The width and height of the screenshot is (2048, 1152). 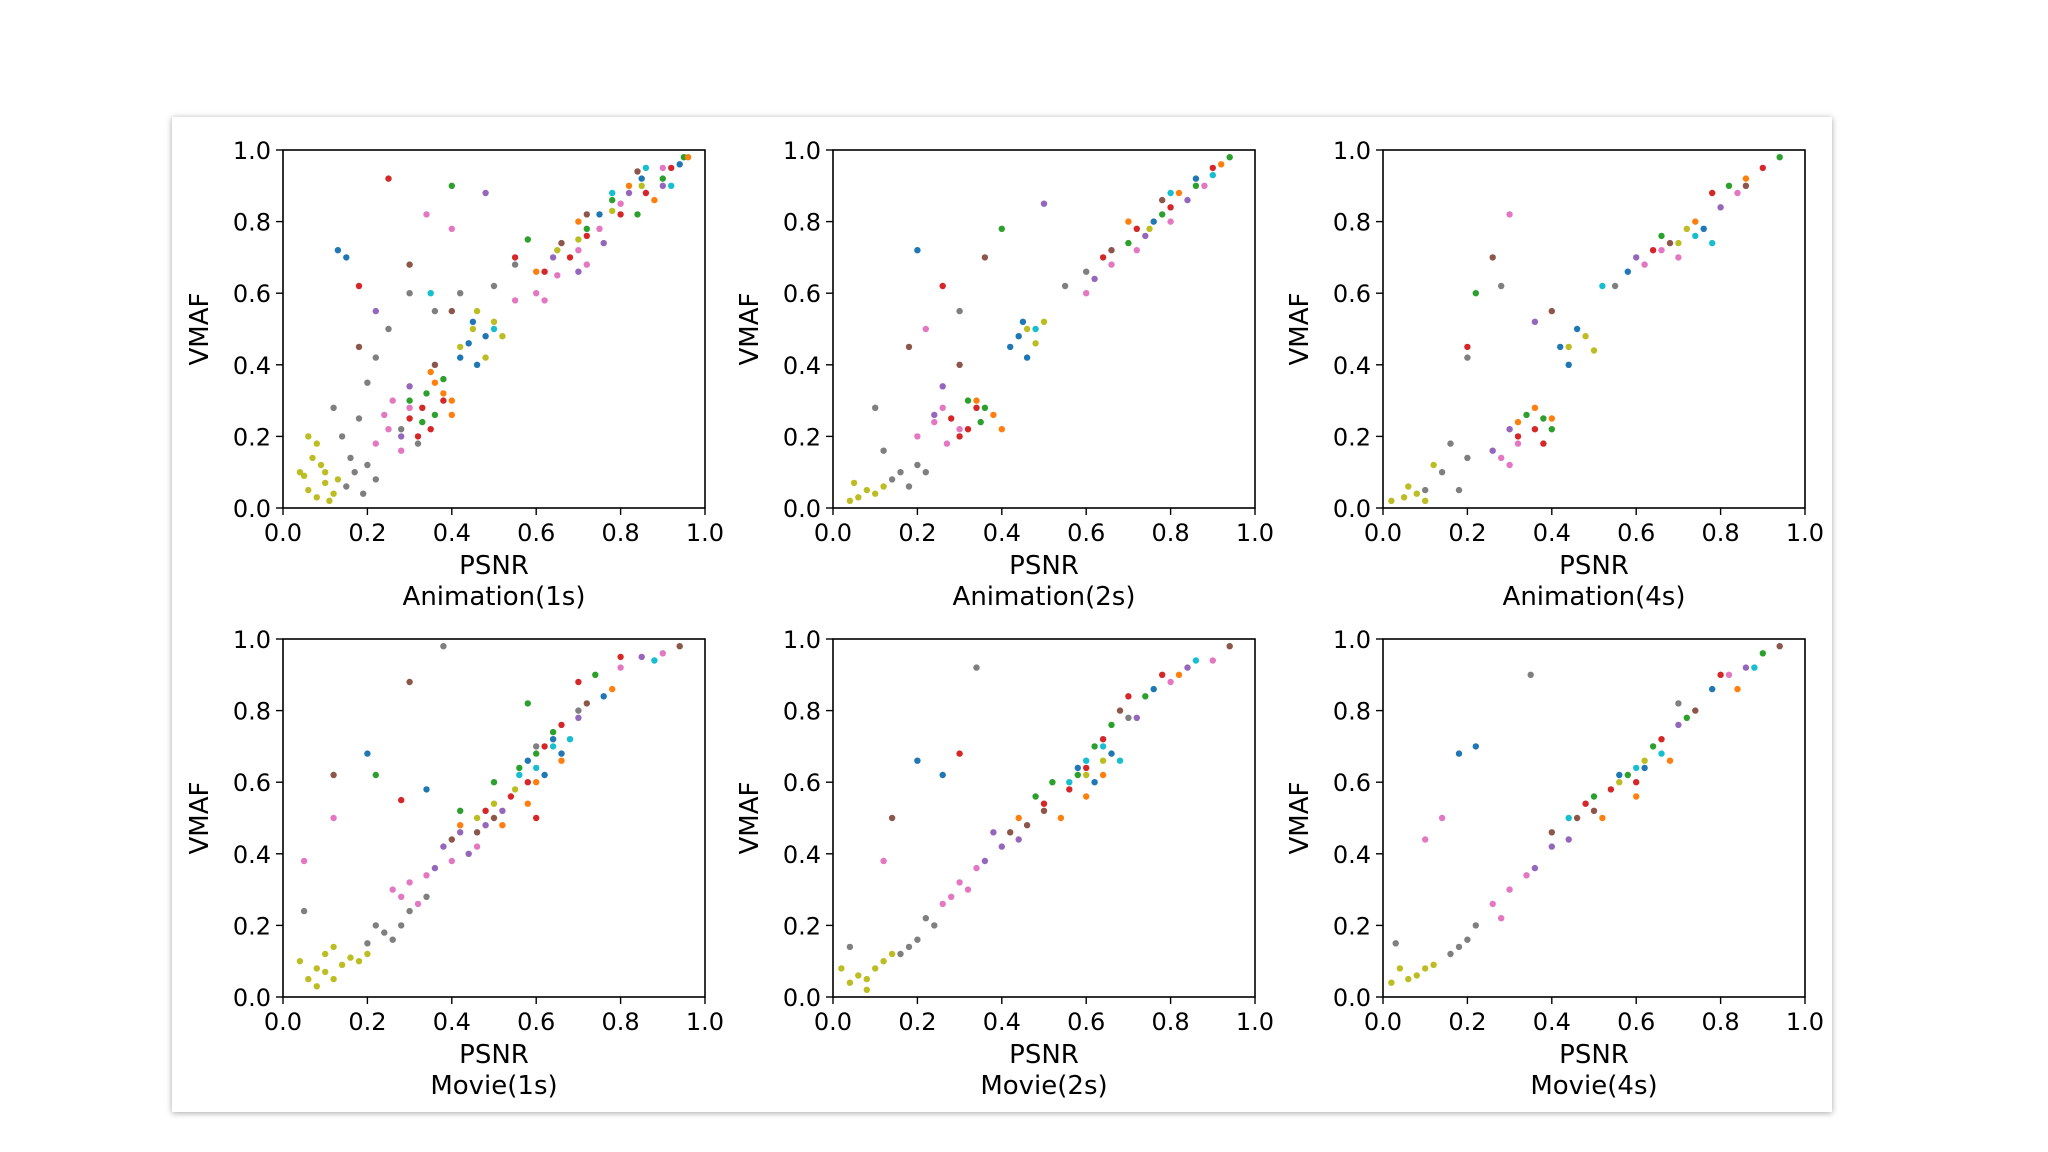 What do you see at coordinates (1352, 855) in the screenshot?
I see `y-tick-label: 0.4` at bounding box center [1352, 855].